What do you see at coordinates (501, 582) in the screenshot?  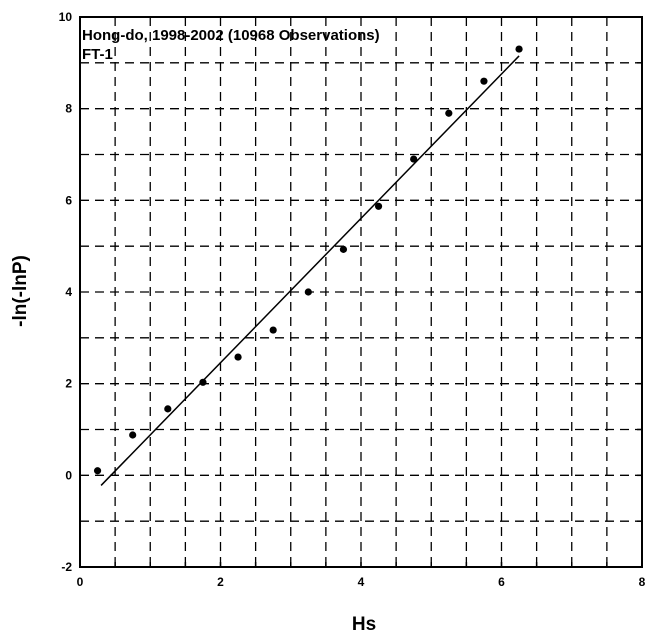 I see `x-tick-label: 6` at bounding box center [501, 582].